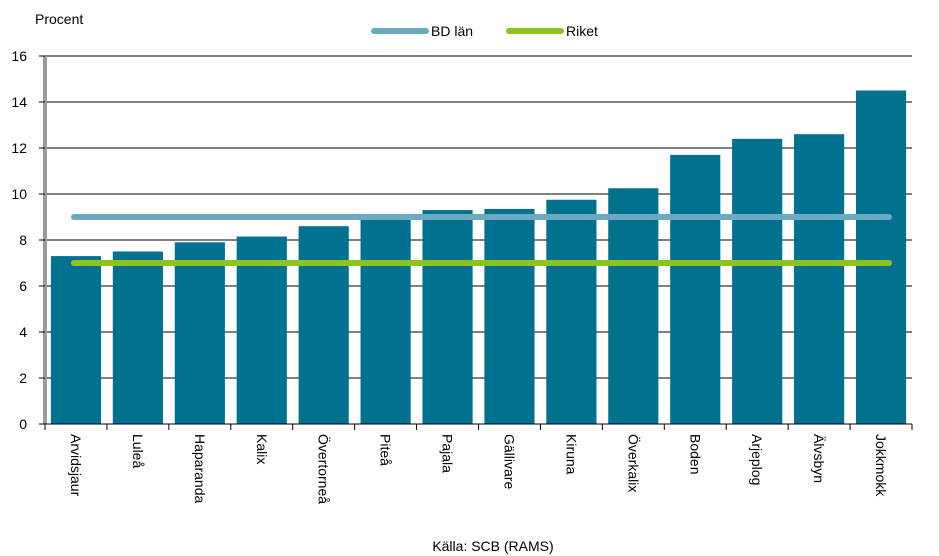  I want to click on y-tick-label: 10, so click(19, 194).